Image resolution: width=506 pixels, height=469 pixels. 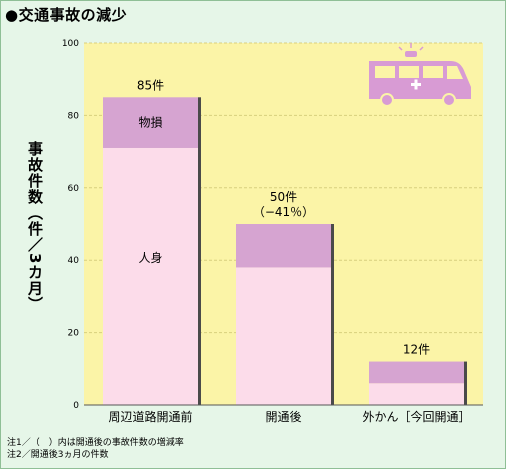 What do you see at coordinates (74, 189) in the screenshot?
I see `y-tick-label: 60` at bounding box center [74, 189].